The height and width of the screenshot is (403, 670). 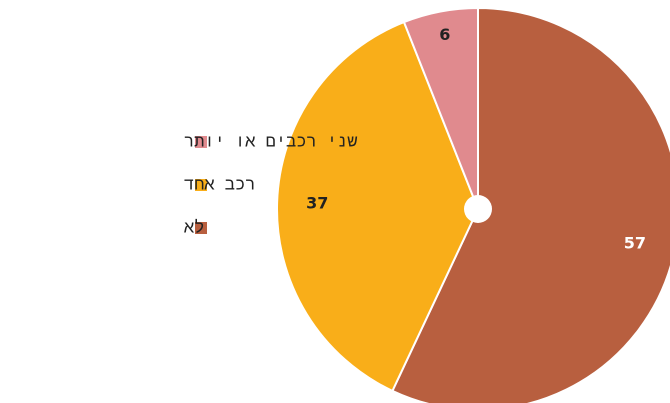 I want to click on value-label: 6, so click(x=444, y=34).